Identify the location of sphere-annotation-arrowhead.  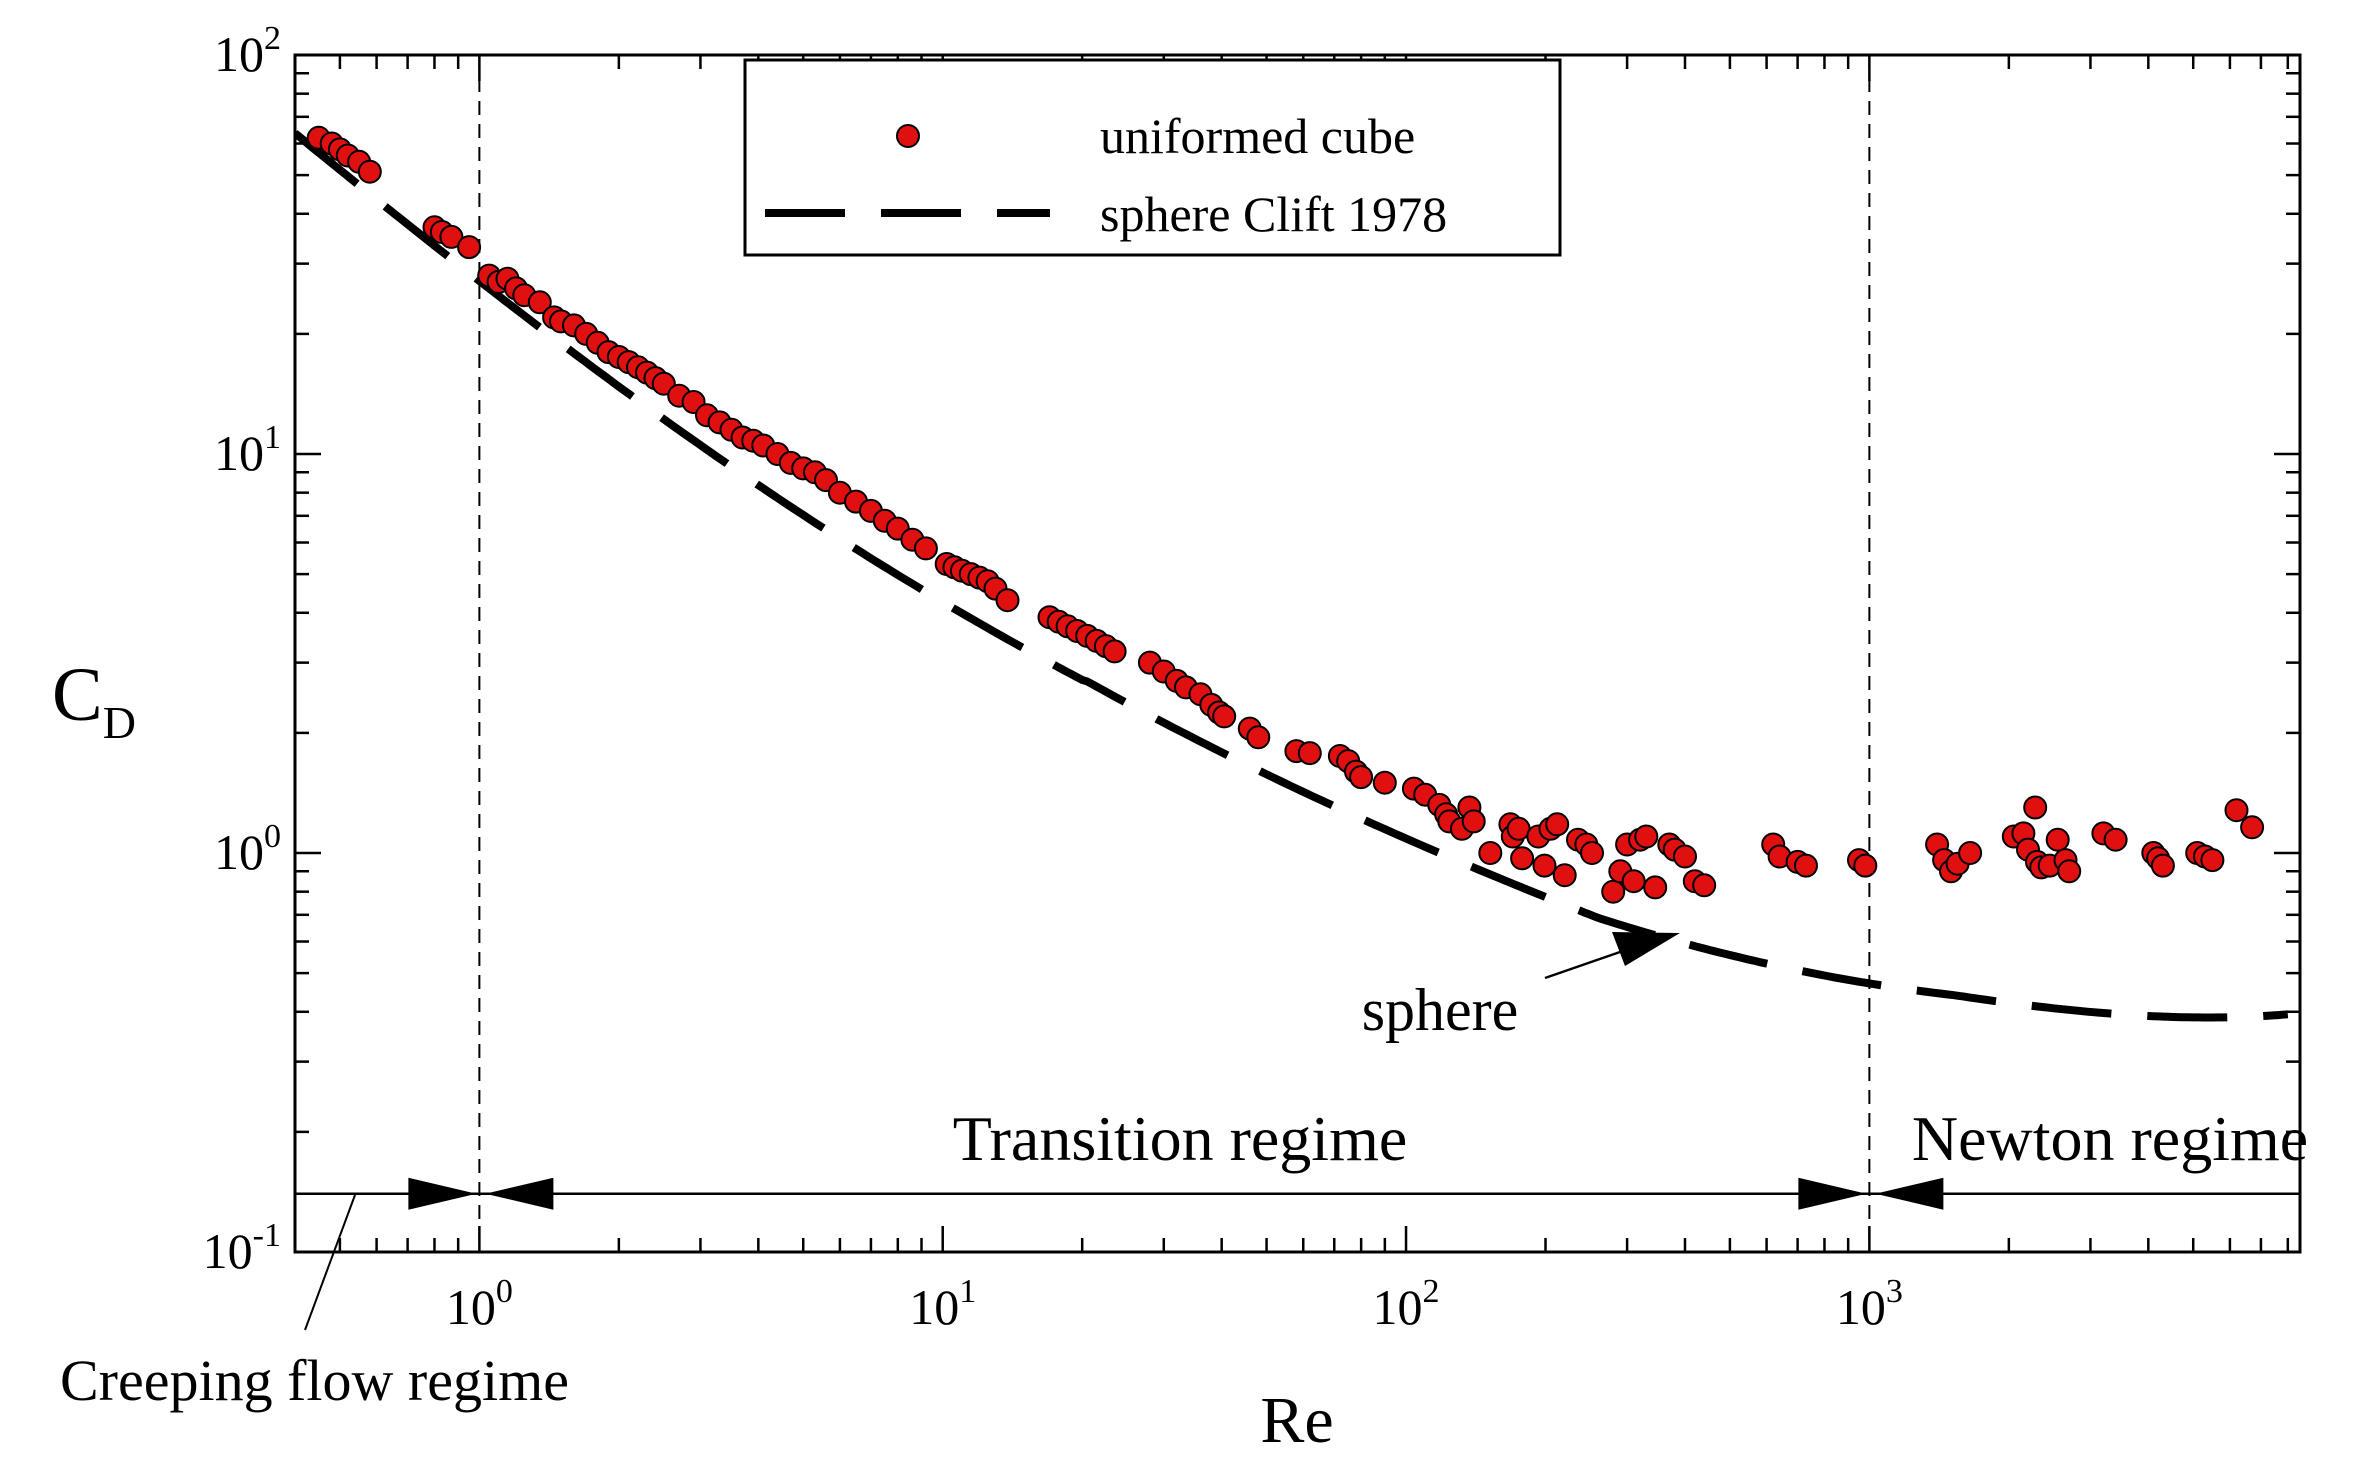
(1646, 949).